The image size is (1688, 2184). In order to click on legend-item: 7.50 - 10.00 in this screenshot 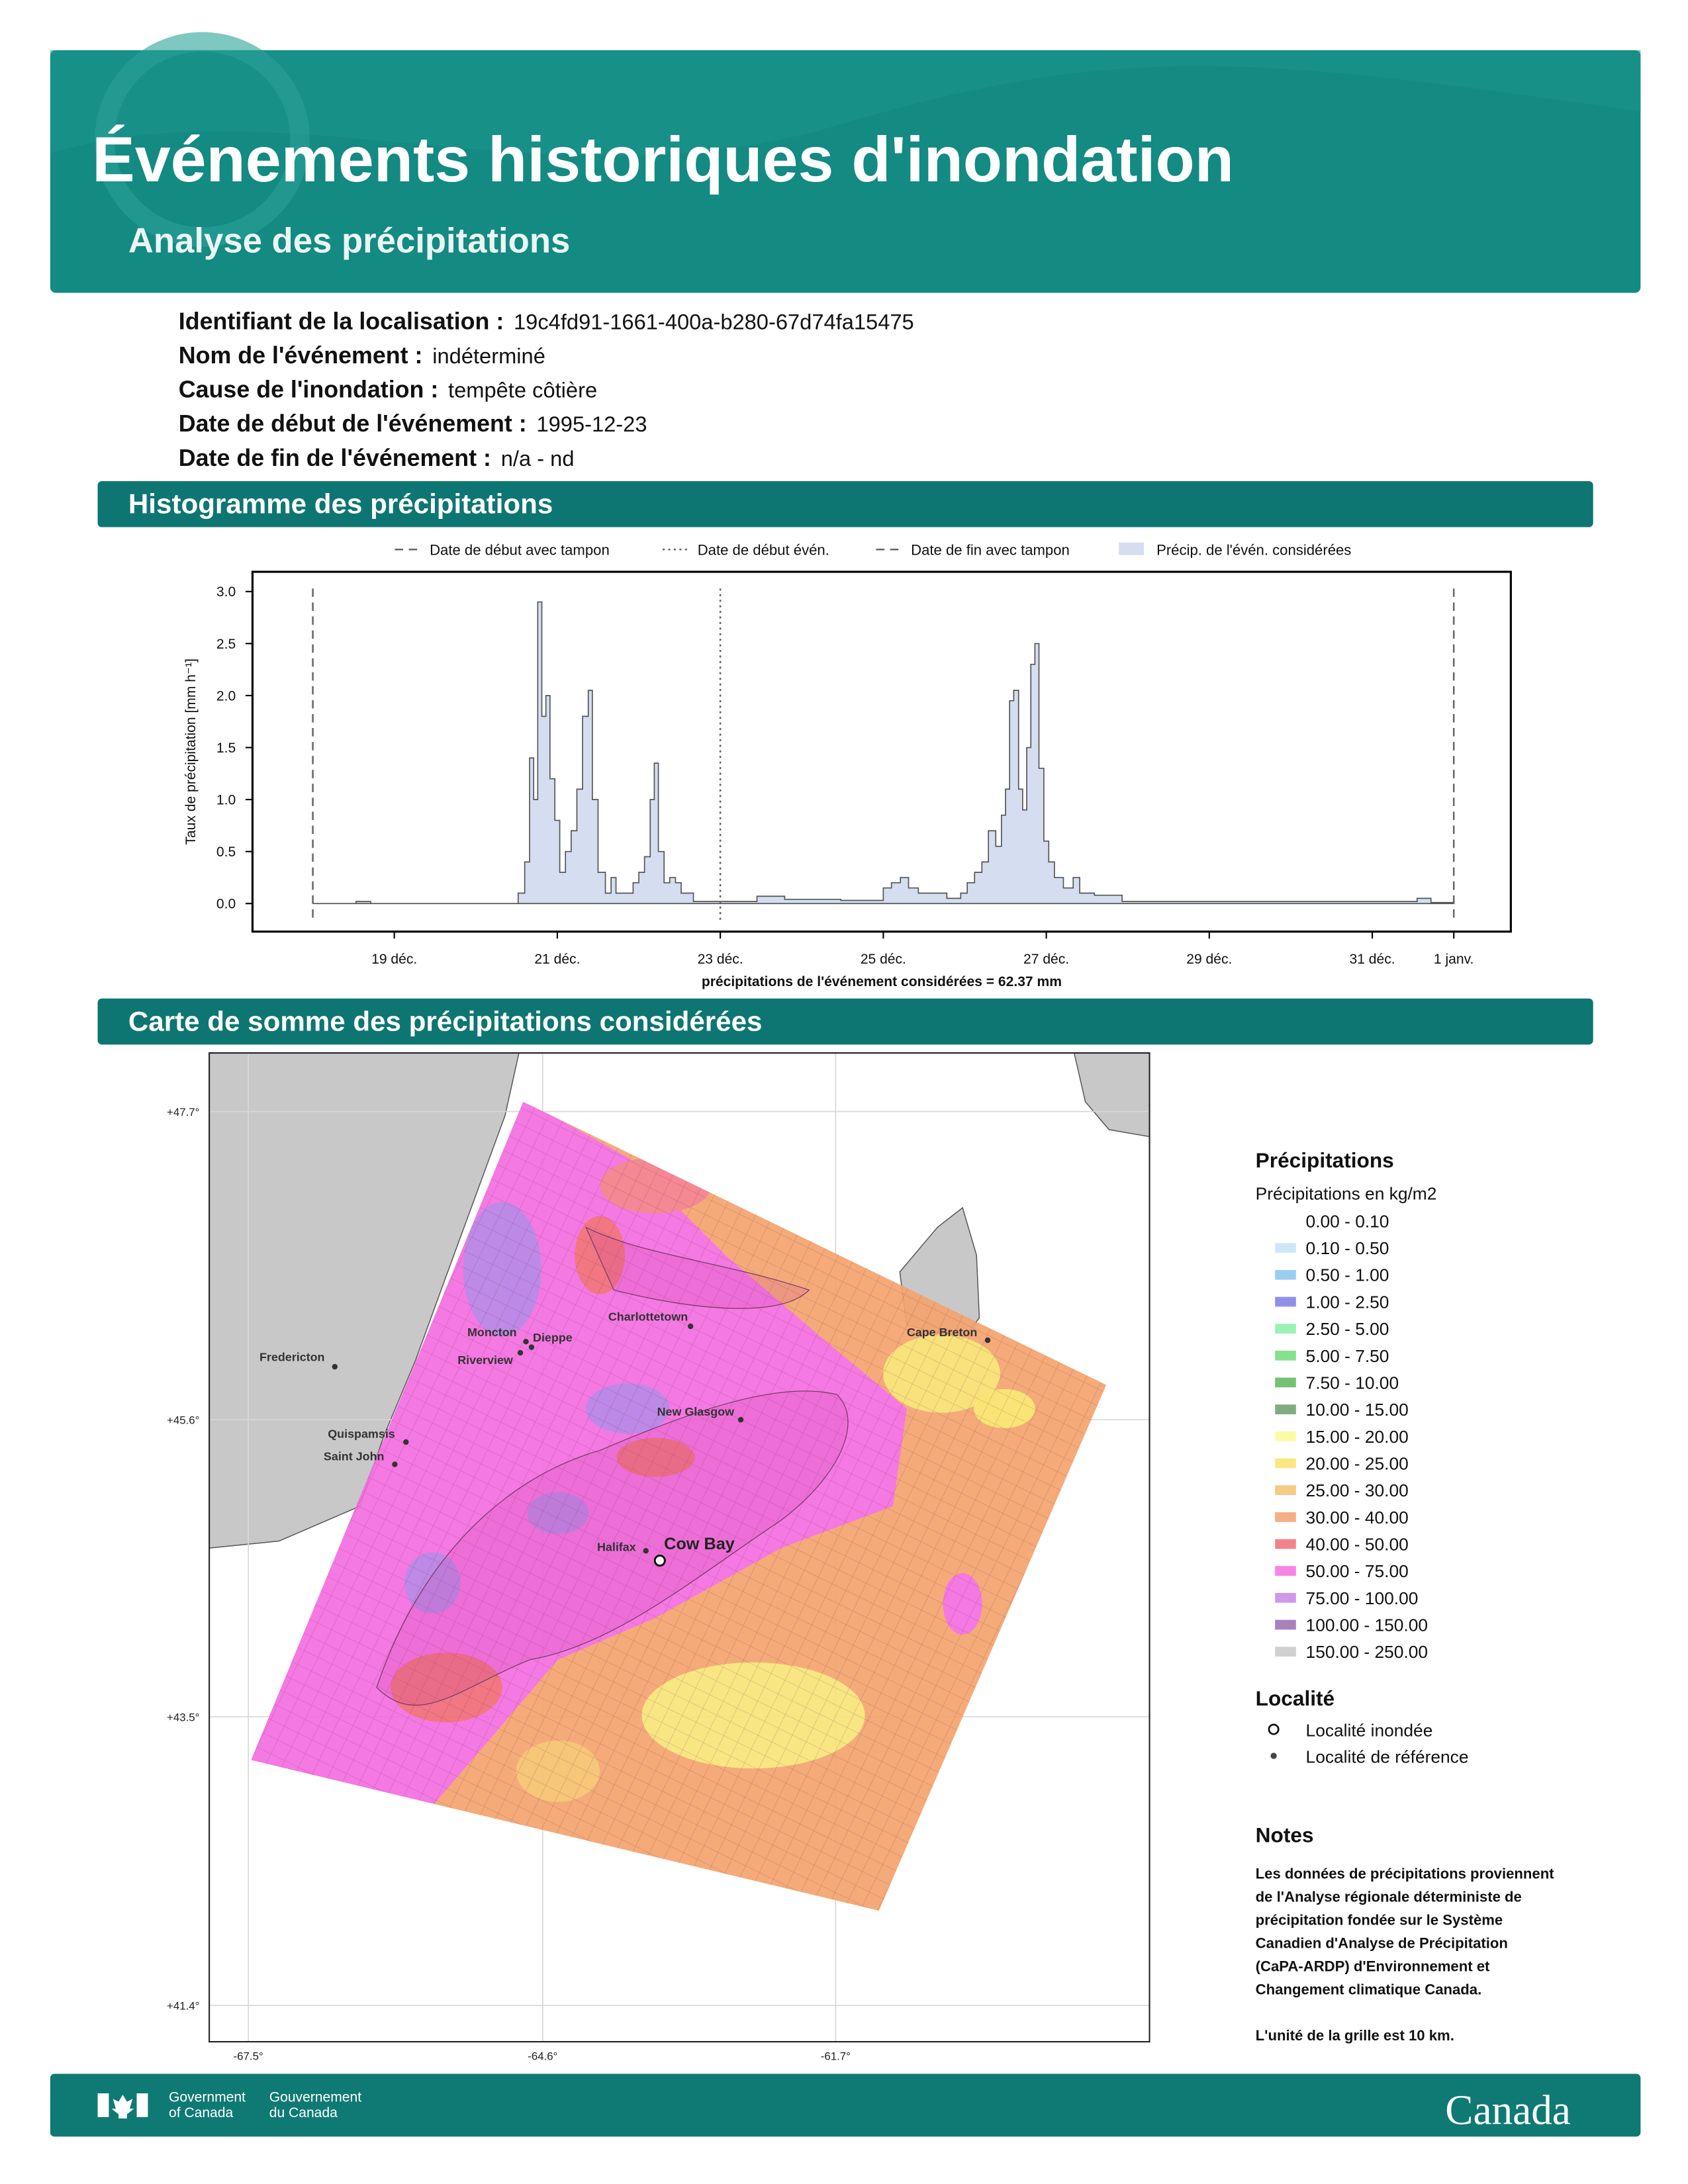, I will do `click(1352, 1382)`.